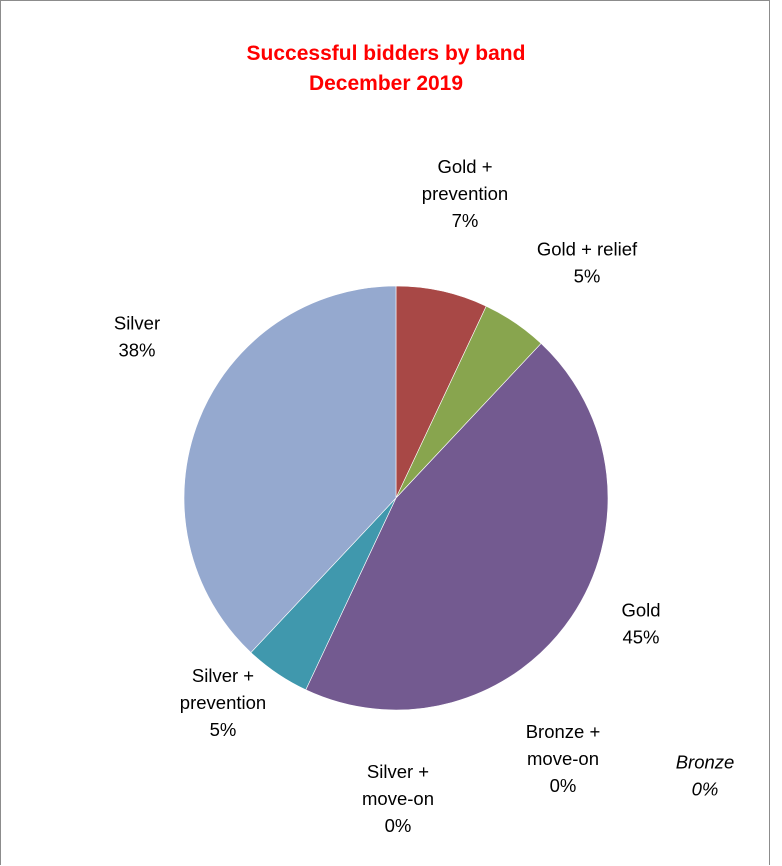 The height and width of the screenshot is (866, 782). What do you see at coordinates (386, 53) in the screenshot?
I see `chart-title-line: Successful bidders by band` at bounding box center [386, 53].